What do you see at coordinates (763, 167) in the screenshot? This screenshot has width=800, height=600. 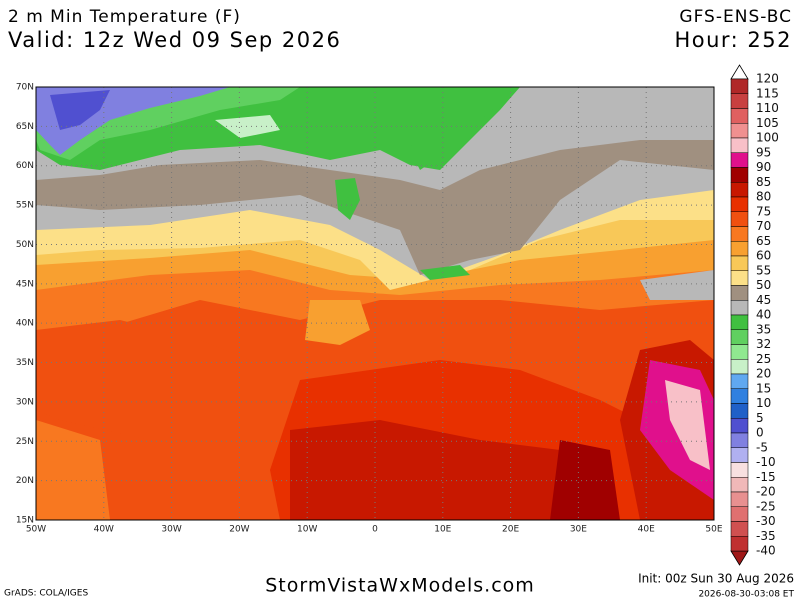 I see `colorbar-label: 90` at bounding box center [763, 167].